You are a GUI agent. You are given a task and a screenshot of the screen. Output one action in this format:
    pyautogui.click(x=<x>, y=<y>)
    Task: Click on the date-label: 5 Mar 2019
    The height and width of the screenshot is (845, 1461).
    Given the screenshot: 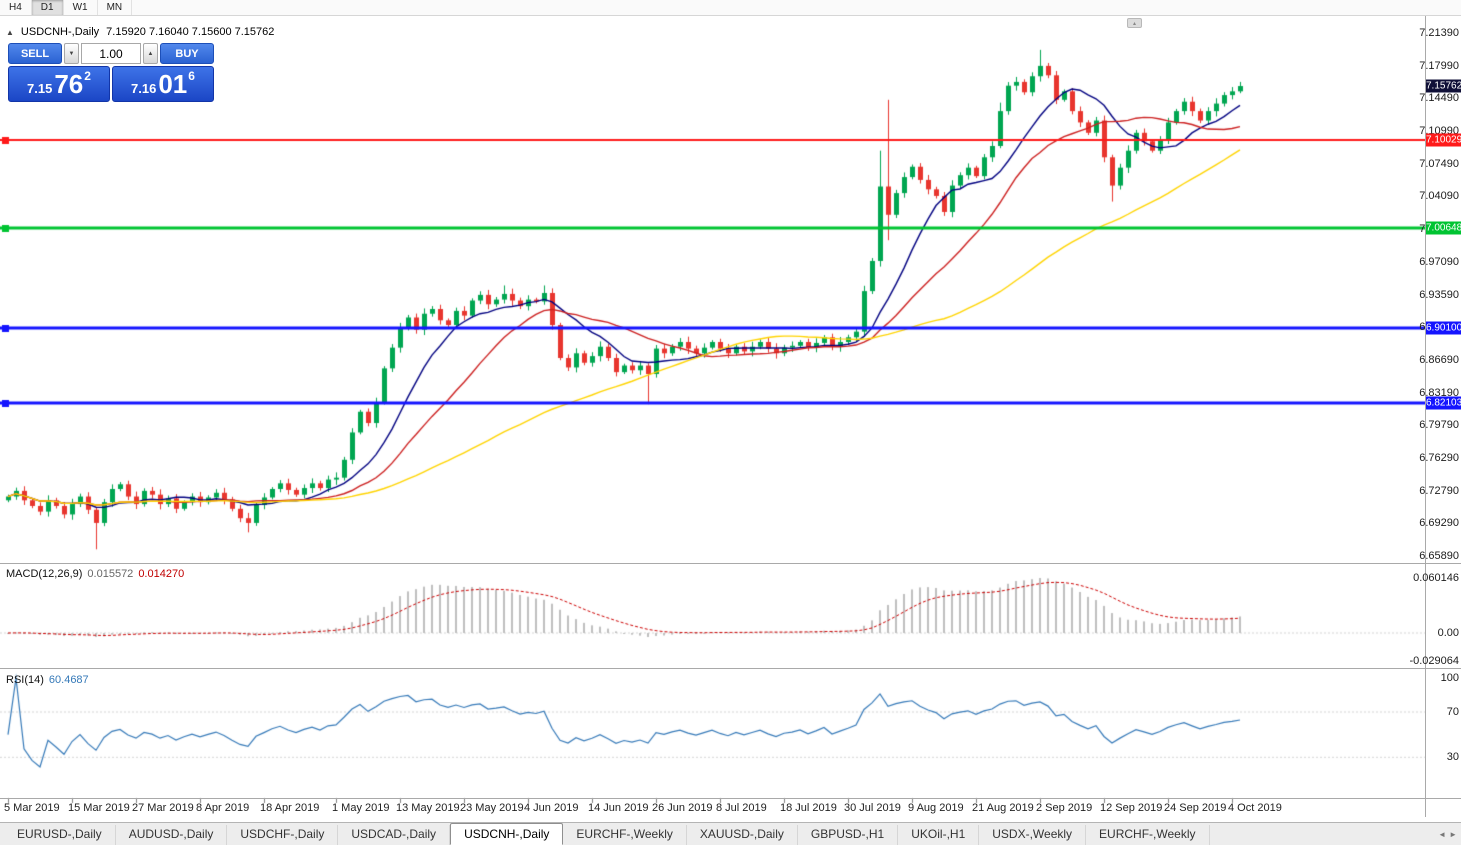 What is the action you would take?
    pyautogui.click(x=32, y=808)
    